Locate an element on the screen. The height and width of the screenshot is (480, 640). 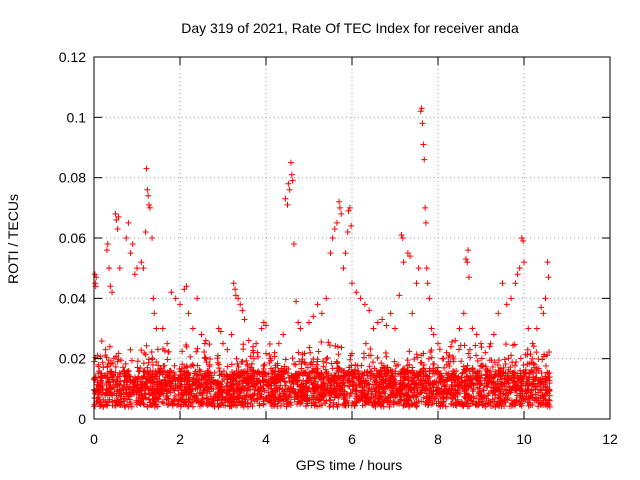
x-tick-label: 10 is located at coordinates (524, 439).